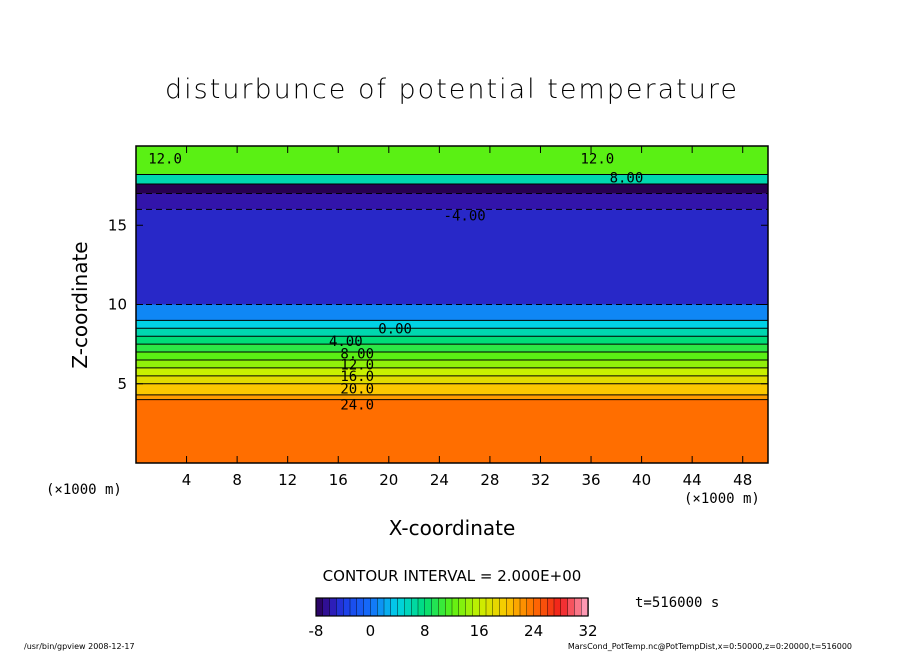  I want to click on x-tick-label: 20, so click(388, 480).